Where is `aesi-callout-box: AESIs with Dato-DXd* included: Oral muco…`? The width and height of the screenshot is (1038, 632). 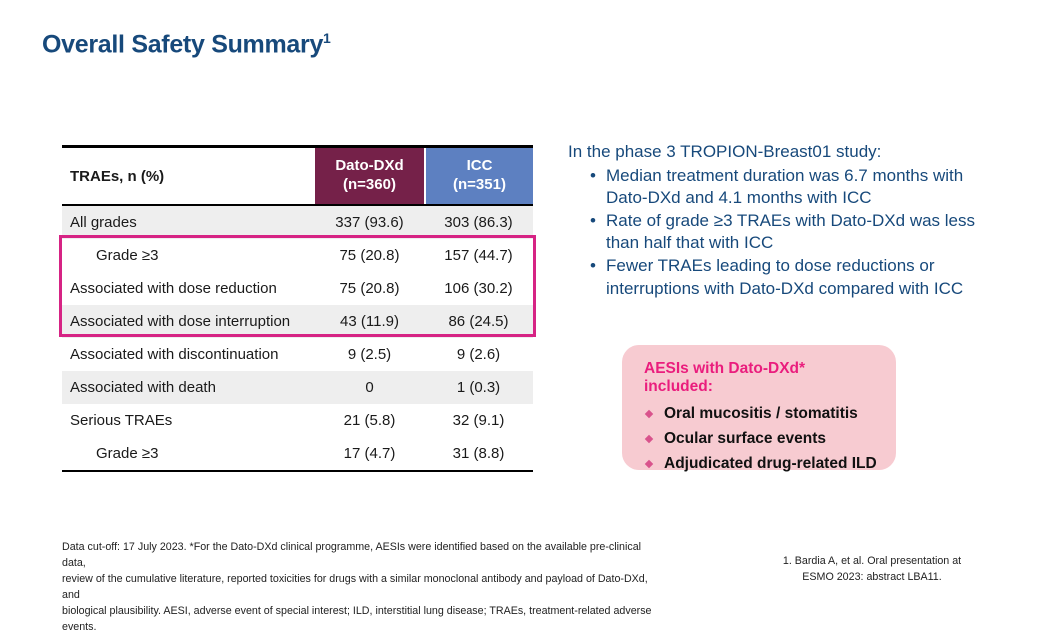 aesi-callout-box: AESIs with Dato-DXd* included: Oral muco… is located at coordinates (759, 409).